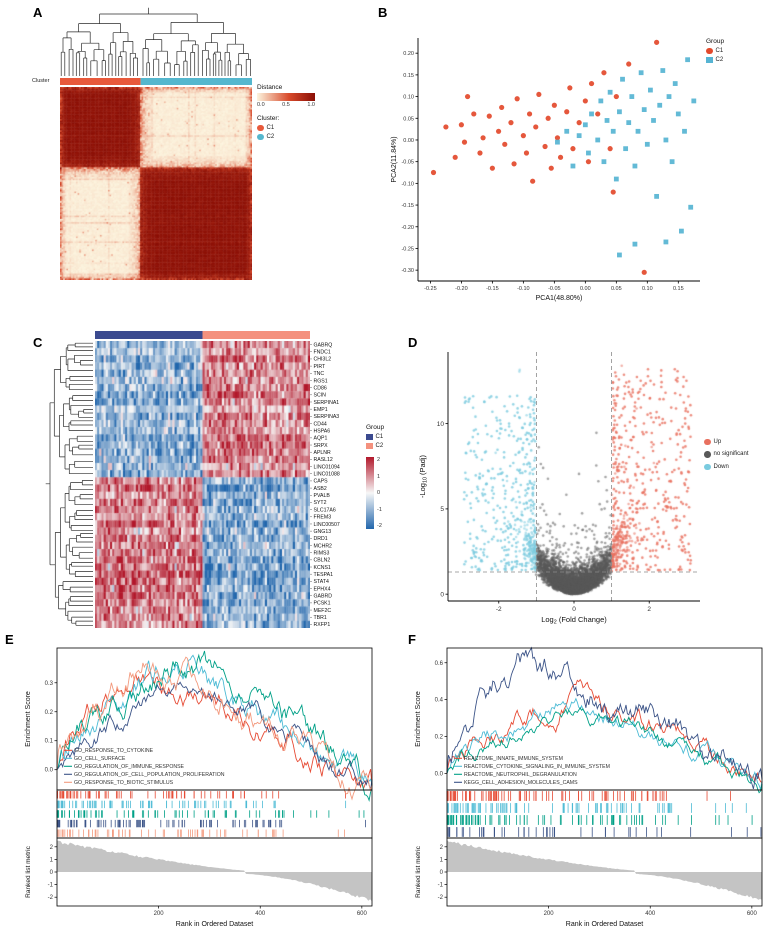 The width and height of the screenshot is (766, 935). Describe the element at coordinates (268, 118) in the screenshot. I see `cluster-legend-title: Cluster:` at that location.